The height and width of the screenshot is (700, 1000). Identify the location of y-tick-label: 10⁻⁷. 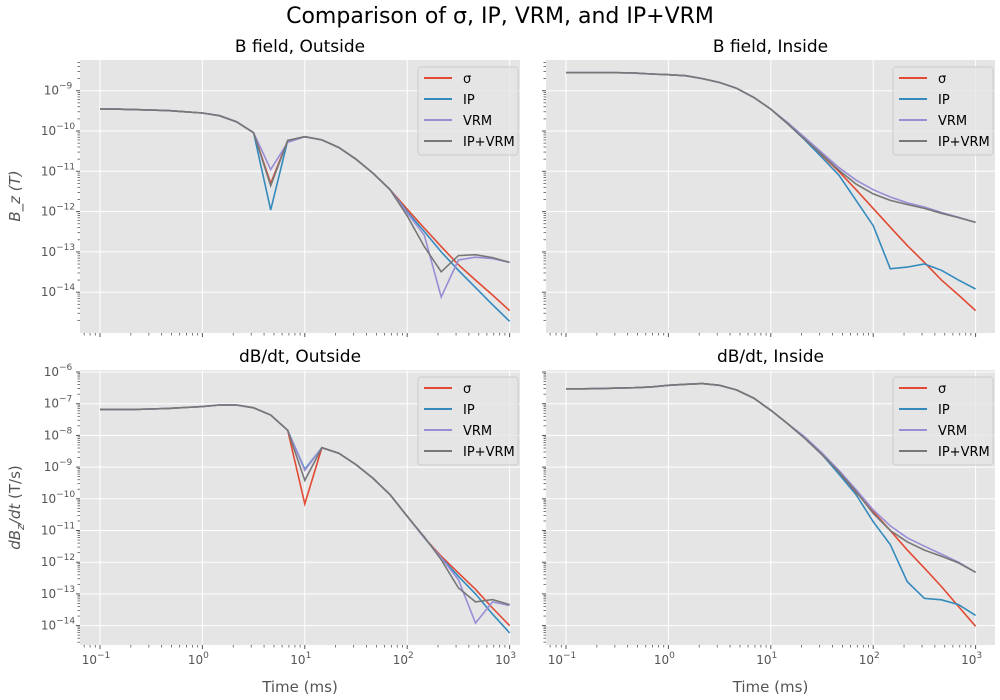
(58, 403).